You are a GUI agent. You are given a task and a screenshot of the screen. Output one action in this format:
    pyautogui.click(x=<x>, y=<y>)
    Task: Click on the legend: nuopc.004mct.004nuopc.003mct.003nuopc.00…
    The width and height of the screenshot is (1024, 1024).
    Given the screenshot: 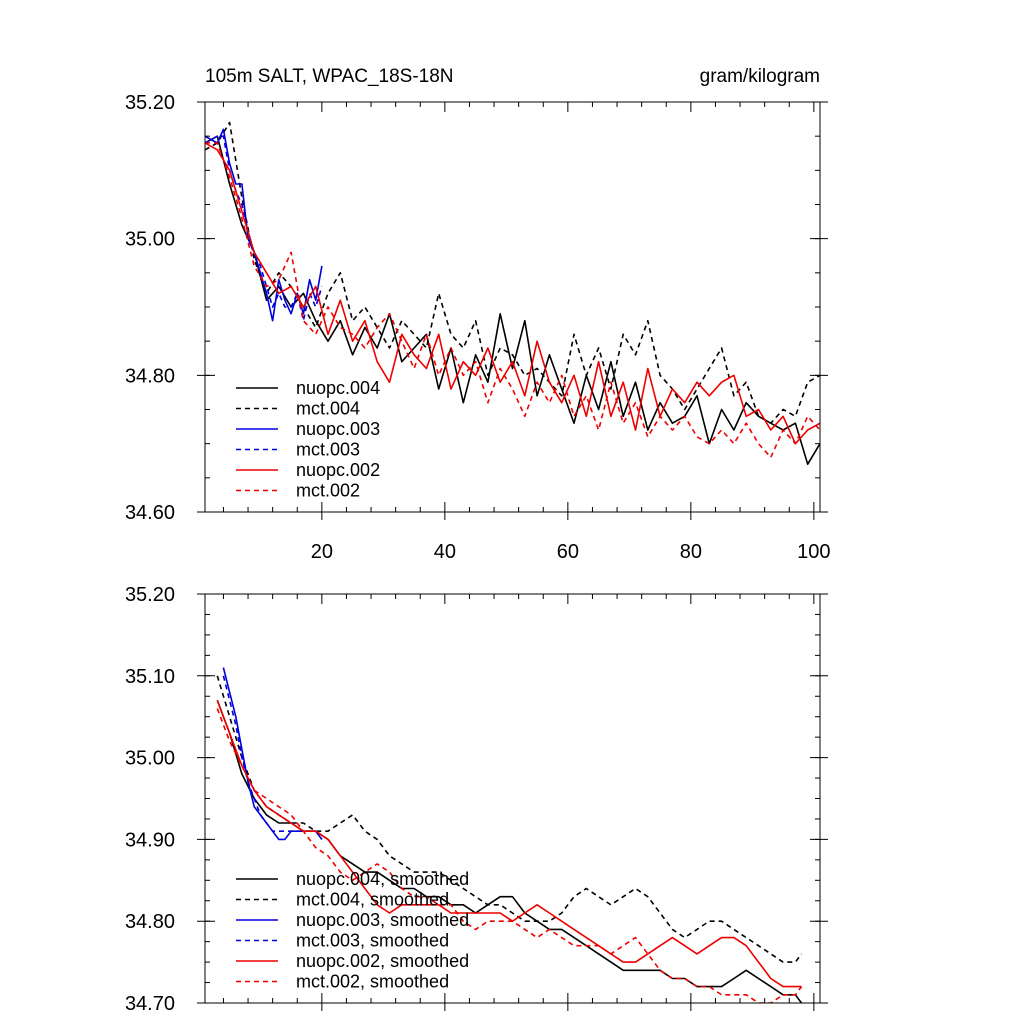 What is the action you would take?
    pyautogui.click(x=308, y=439)
    